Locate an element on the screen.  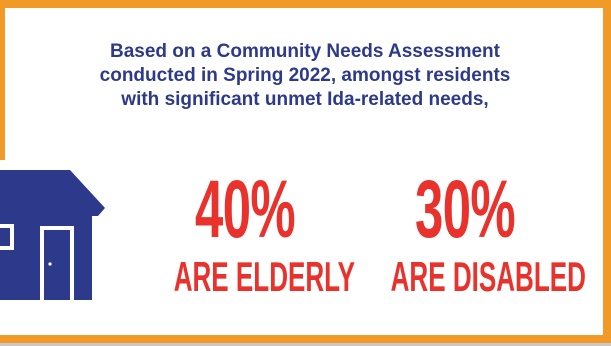
stat-elderly: 40% ARE ELDERLY is located at coordinates (245, 232).